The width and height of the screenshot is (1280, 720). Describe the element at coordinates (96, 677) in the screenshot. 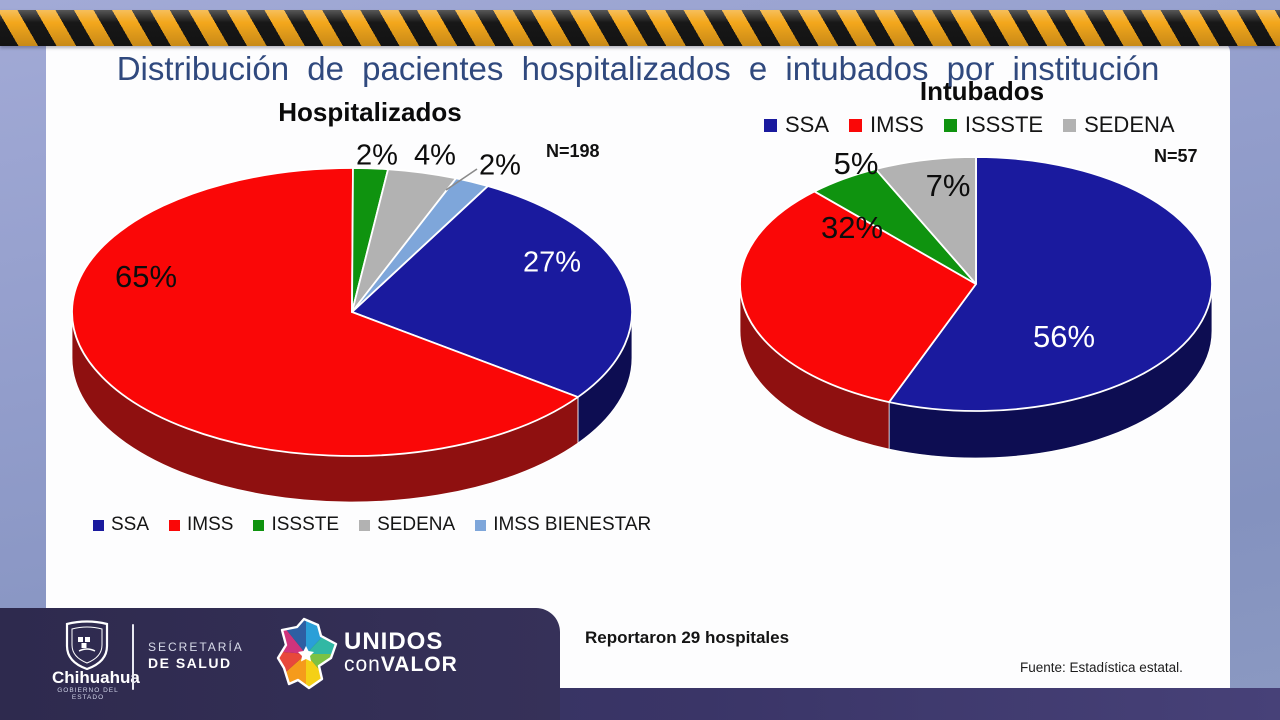

I see `state-name: Chihuahua` at that location.